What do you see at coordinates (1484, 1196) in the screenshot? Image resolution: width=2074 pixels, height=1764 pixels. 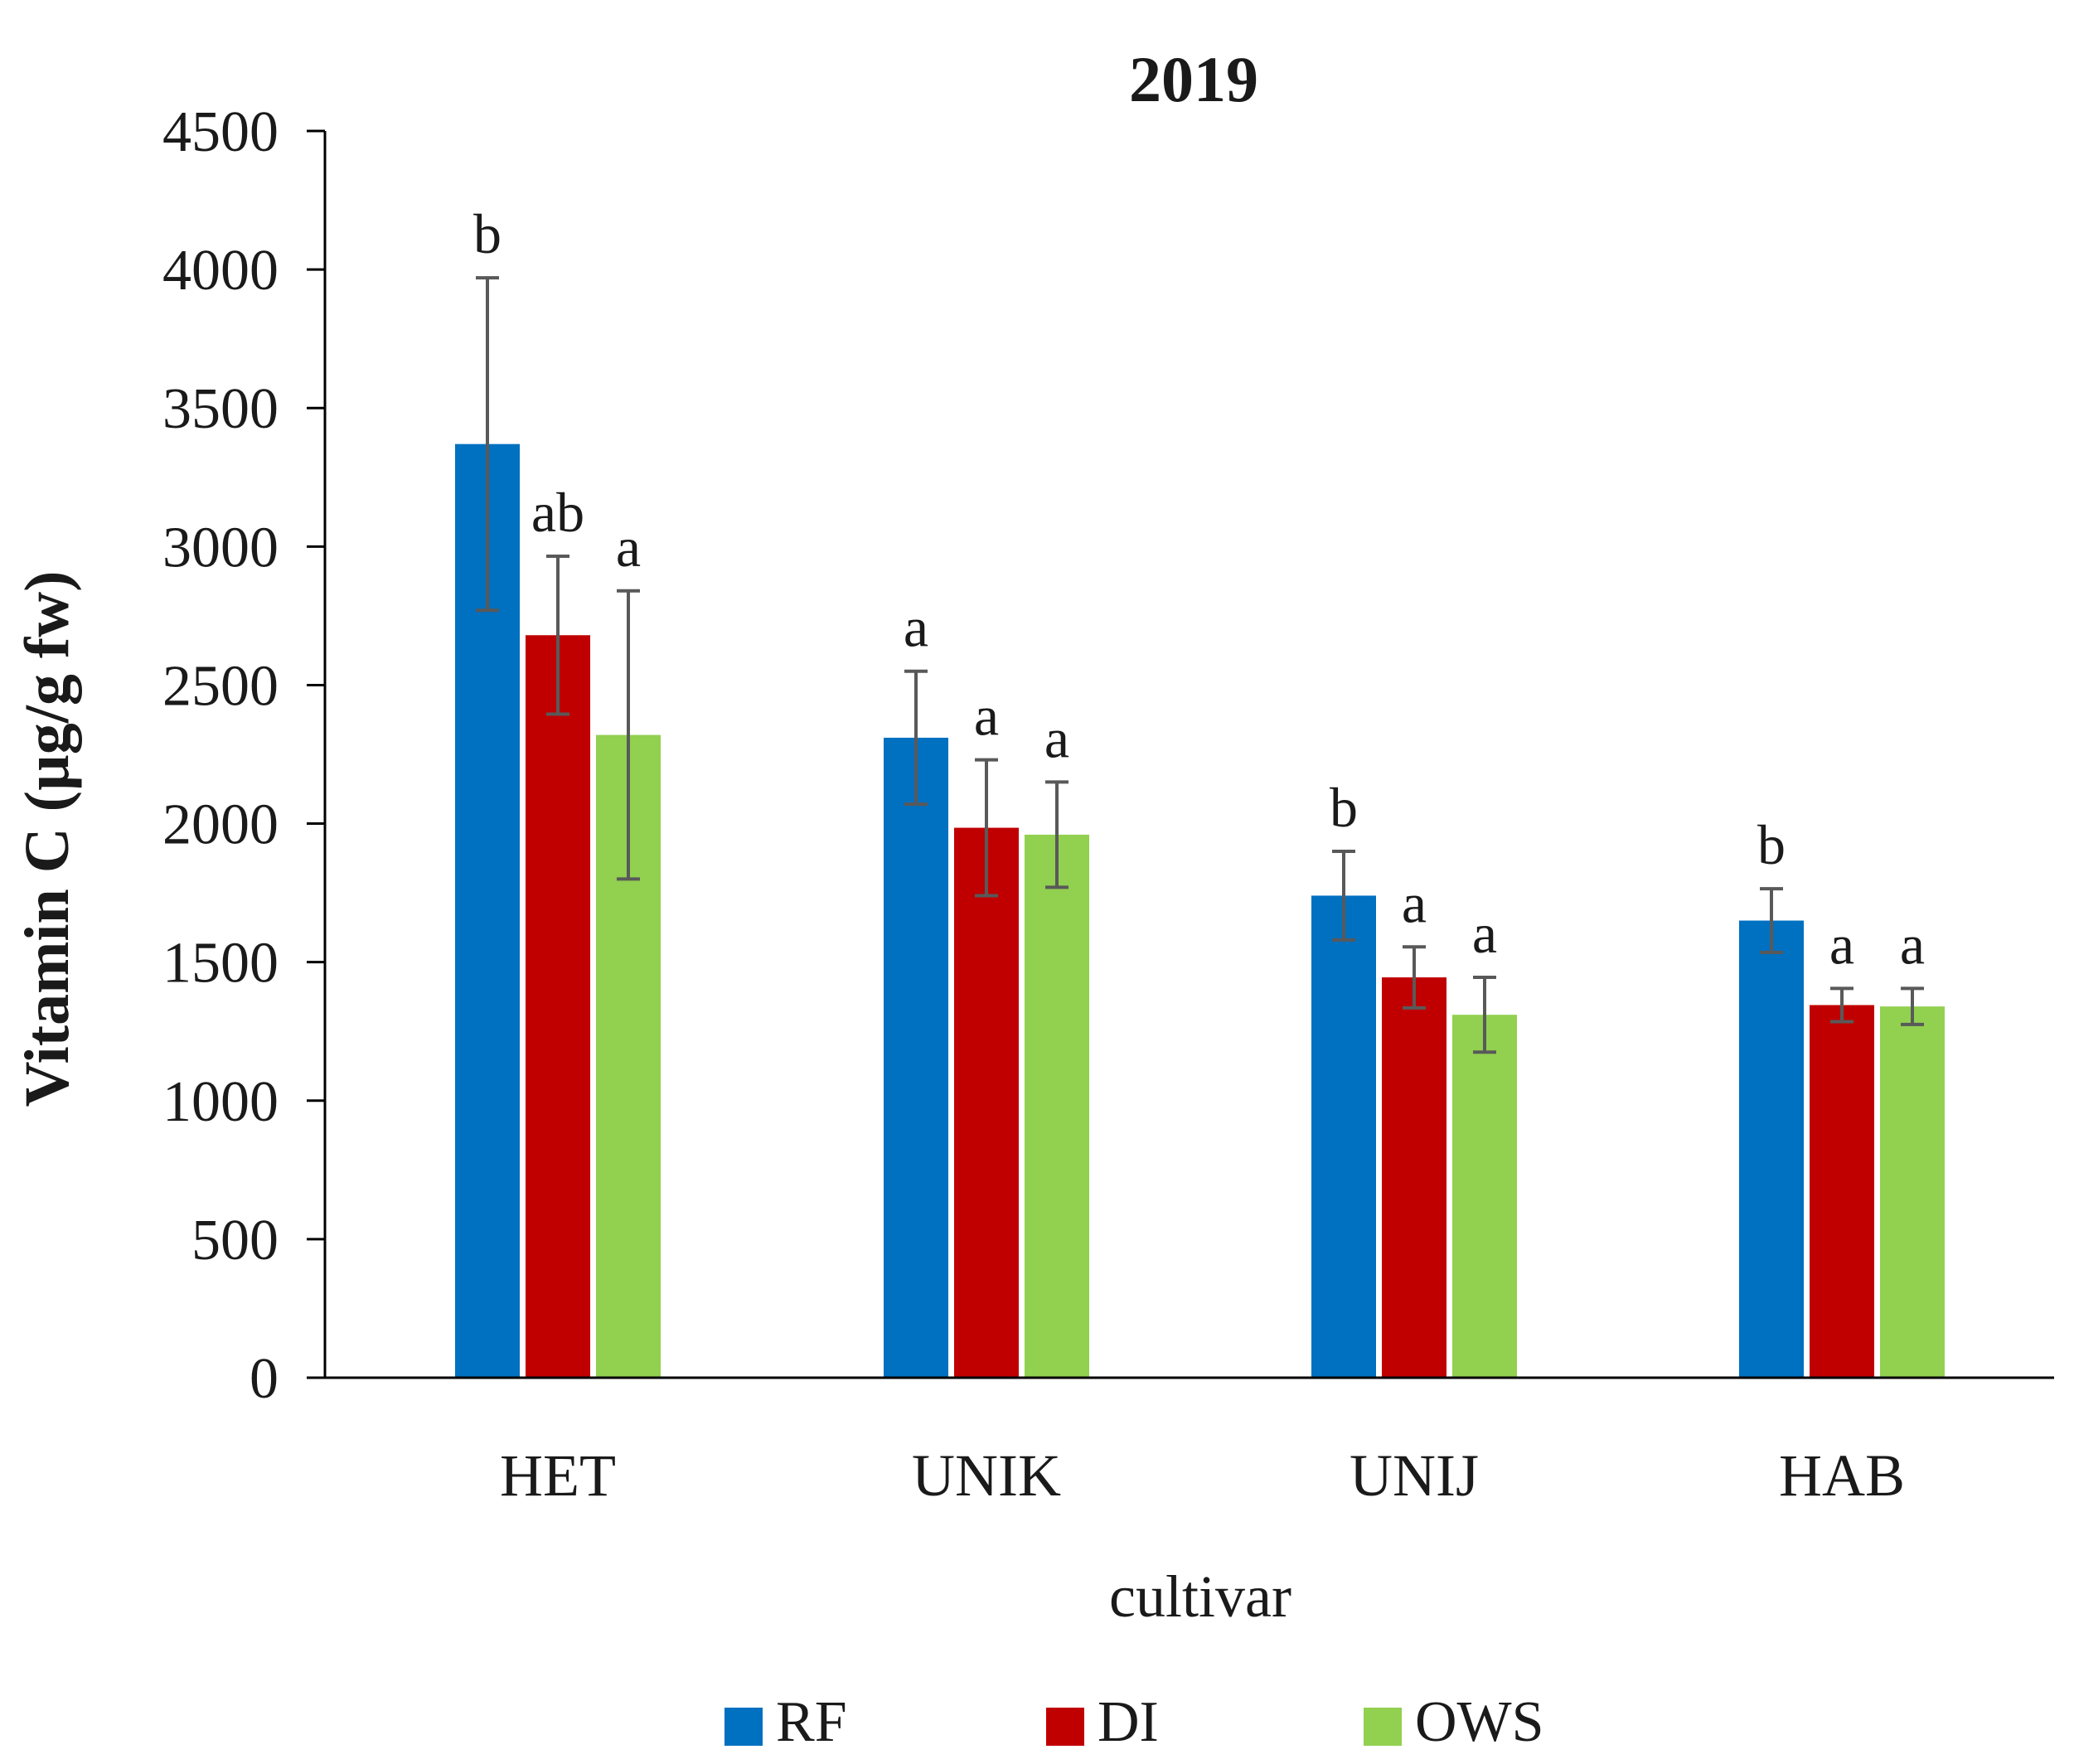 I see `bar-ows-unij` at bounding box center [1484, 1196].